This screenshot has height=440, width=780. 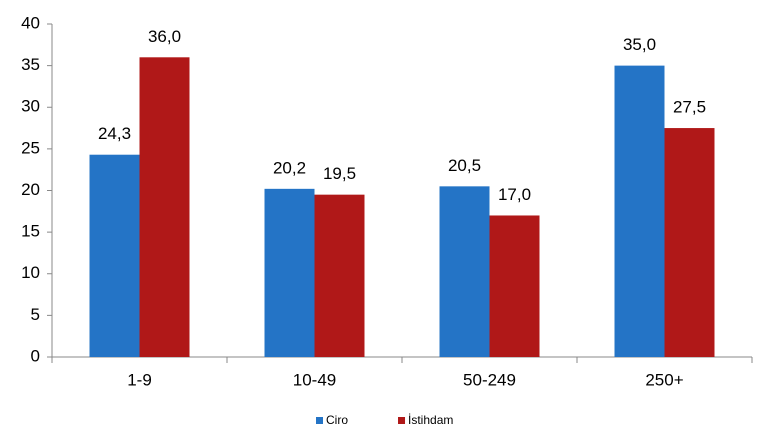 What do you see at coordinates (689, 107) in the screenshot?
I see `value-label: 27,5` at bounding box center [689, 107].